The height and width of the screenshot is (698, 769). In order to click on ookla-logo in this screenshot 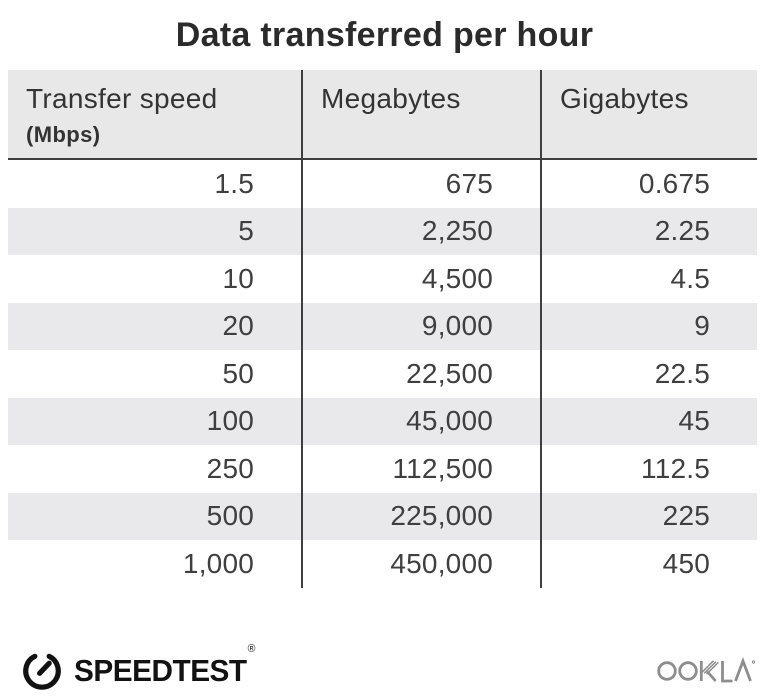, I will do `click(707, 671)`.